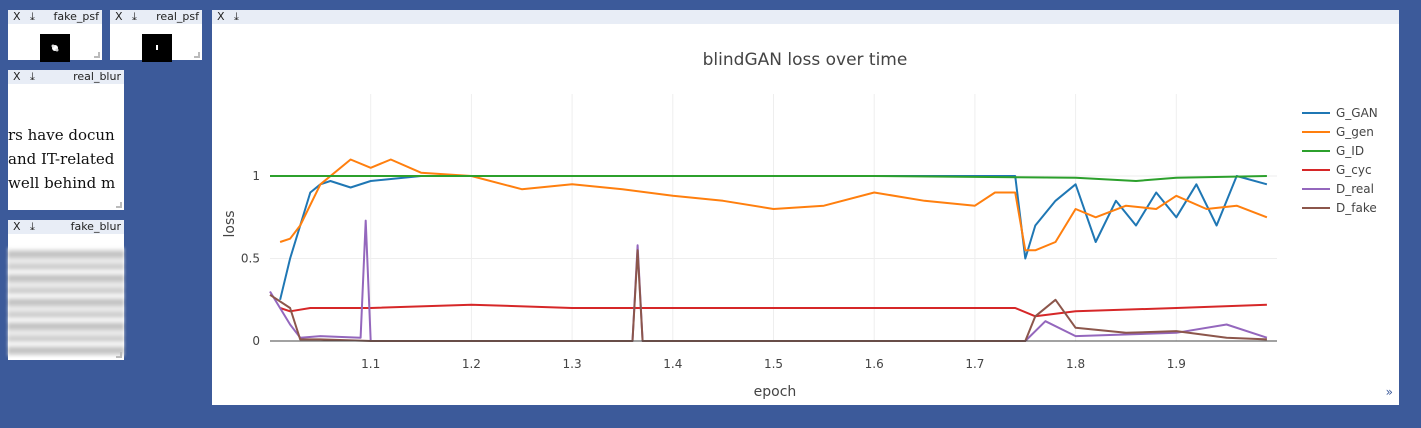  I want to click on y-tick-label: 1, so click(256, 176).